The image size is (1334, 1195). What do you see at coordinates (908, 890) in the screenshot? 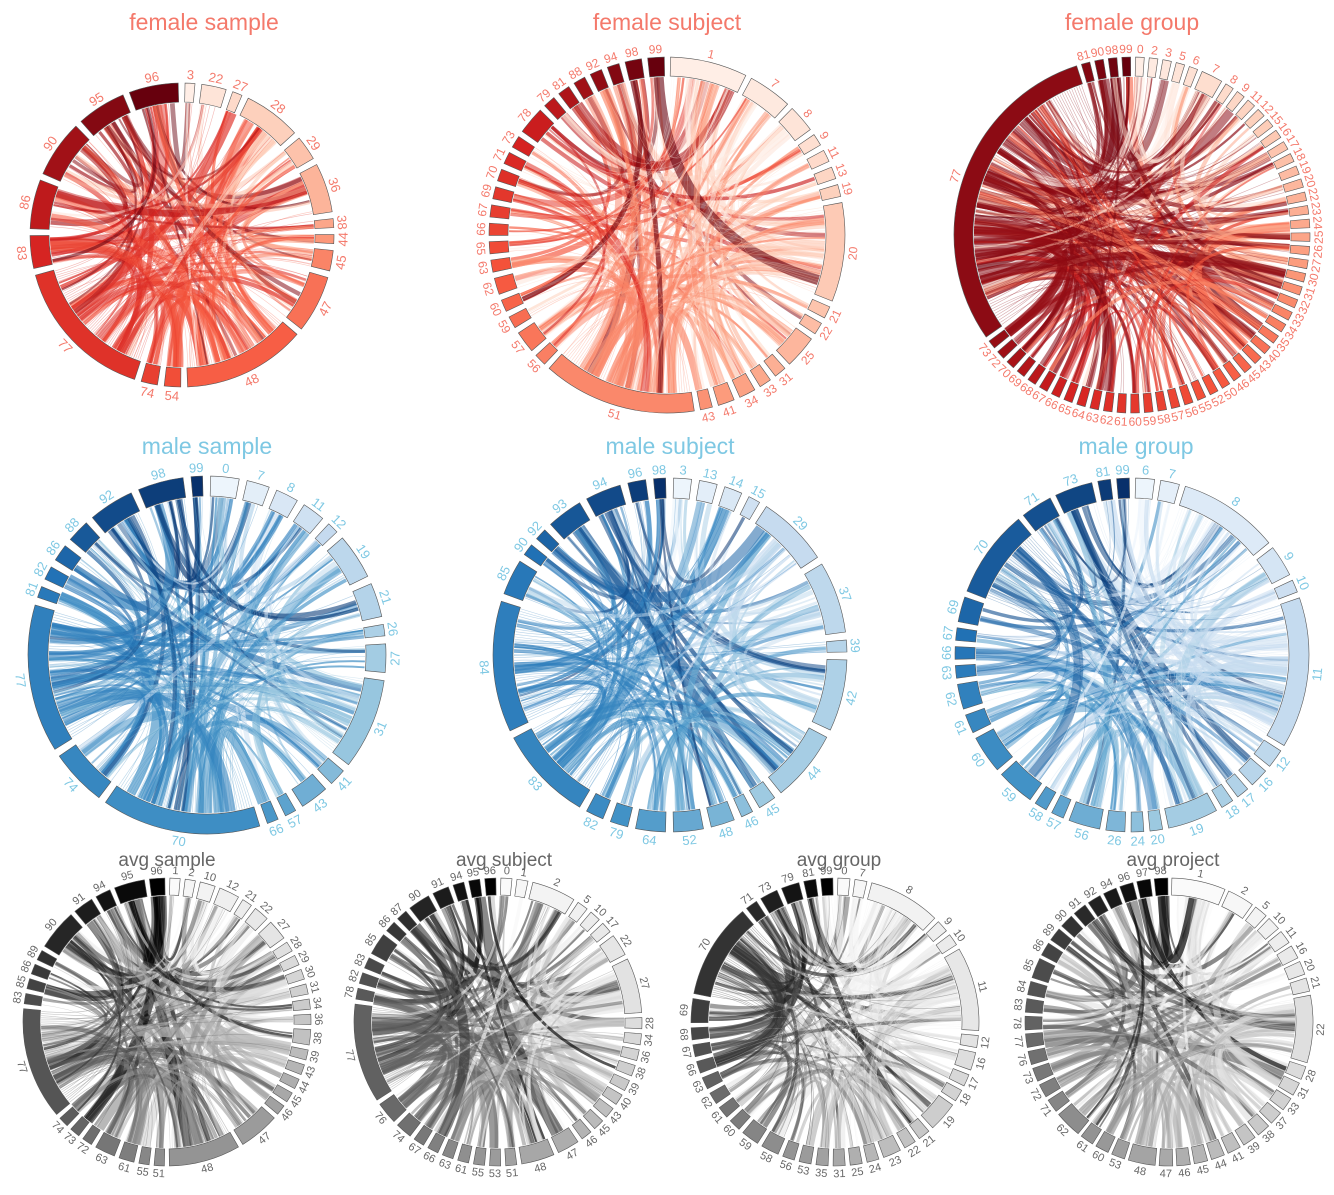
I see `segment-label: 8` at bounding box center [908, 890].